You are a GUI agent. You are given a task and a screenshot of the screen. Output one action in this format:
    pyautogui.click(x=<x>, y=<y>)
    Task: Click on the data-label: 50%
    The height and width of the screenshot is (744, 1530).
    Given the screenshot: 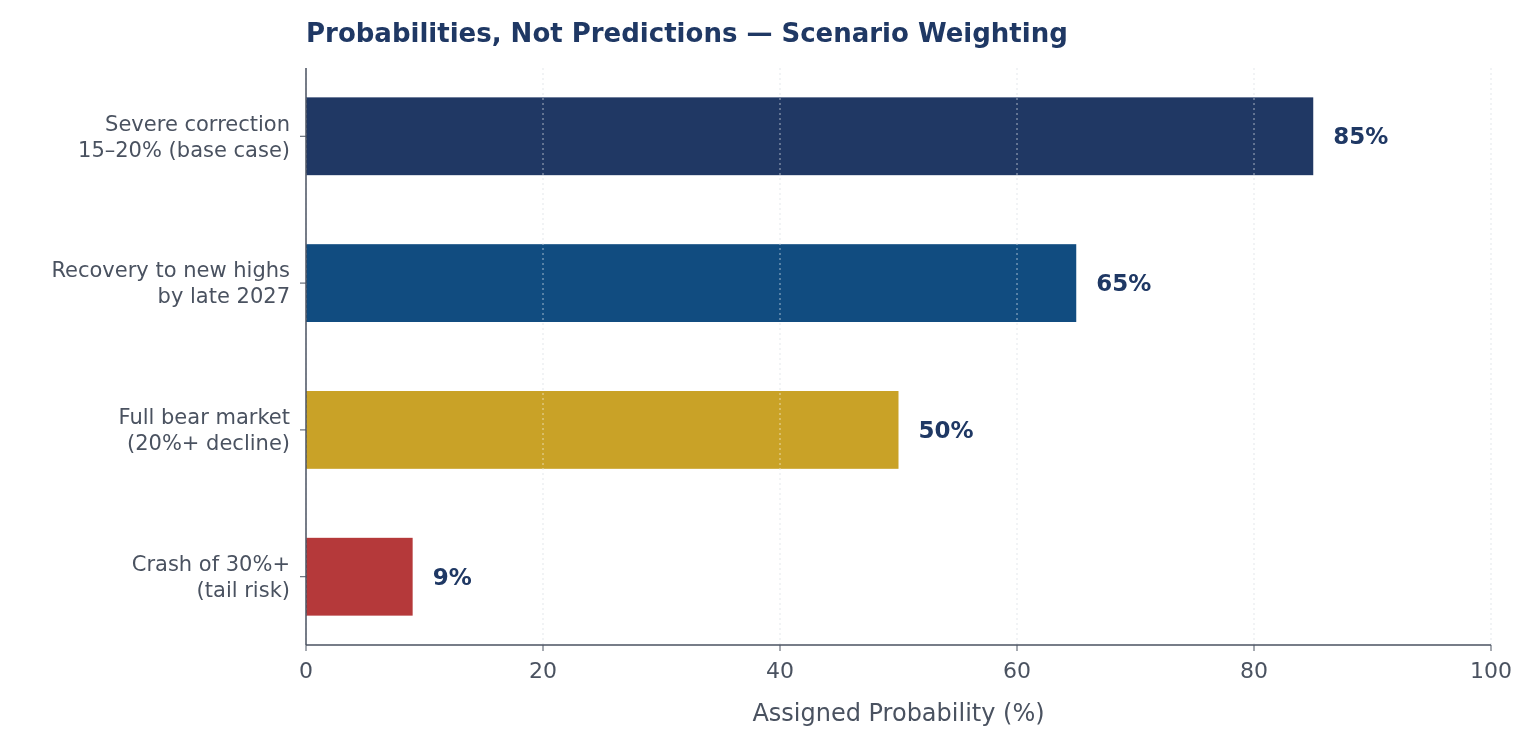 What is the action you would take?
    pyautogui.click(x=946, y=429)
    